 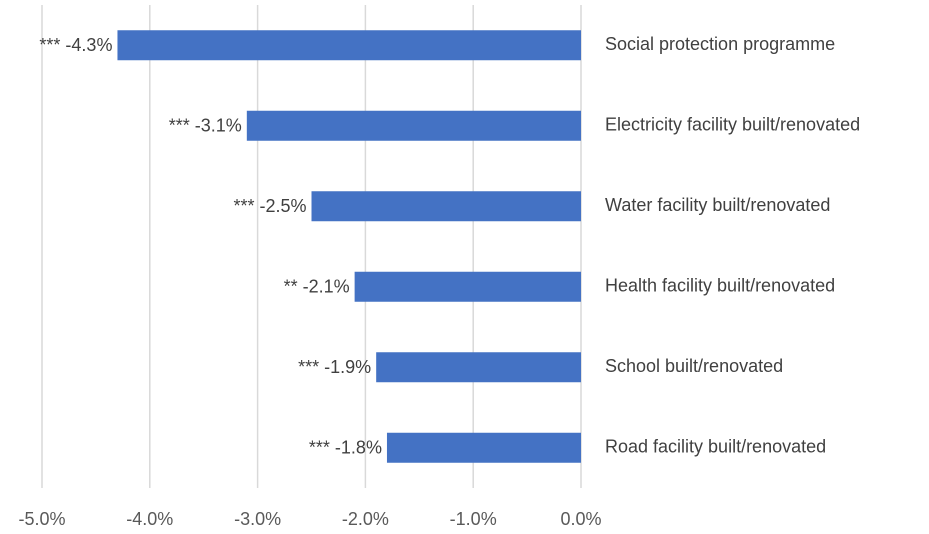 I want to click on x-tick-label: -2.0%, so click(x=365, y=519).